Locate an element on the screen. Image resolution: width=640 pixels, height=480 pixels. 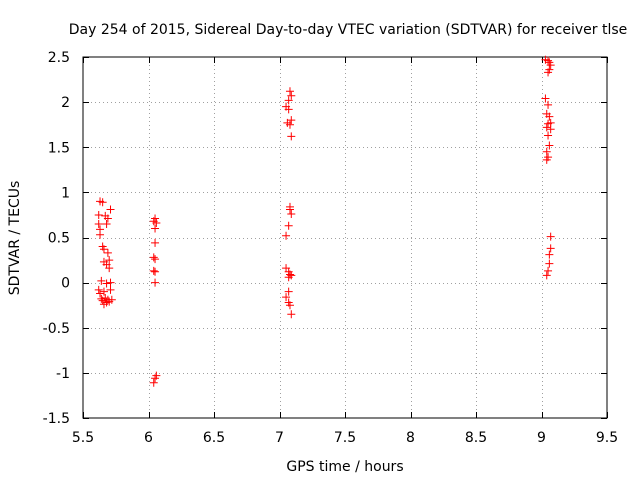
x-tick-label: 7 is located at coordinates (279, 438).